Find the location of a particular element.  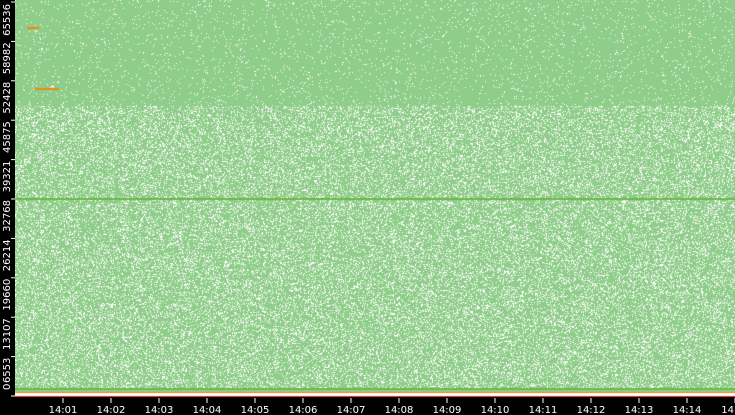

y-tick-label: 52428 is located at coordinates (7, 98).